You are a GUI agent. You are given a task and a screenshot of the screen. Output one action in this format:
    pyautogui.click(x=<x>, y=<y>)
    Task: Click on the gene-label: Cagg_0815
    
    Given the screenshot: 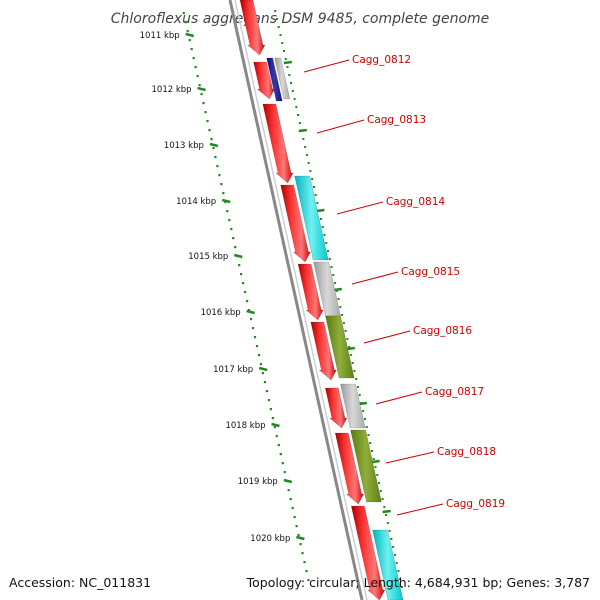 What is the action you would take?
    pyautogui.click(x=430, y=272)
    